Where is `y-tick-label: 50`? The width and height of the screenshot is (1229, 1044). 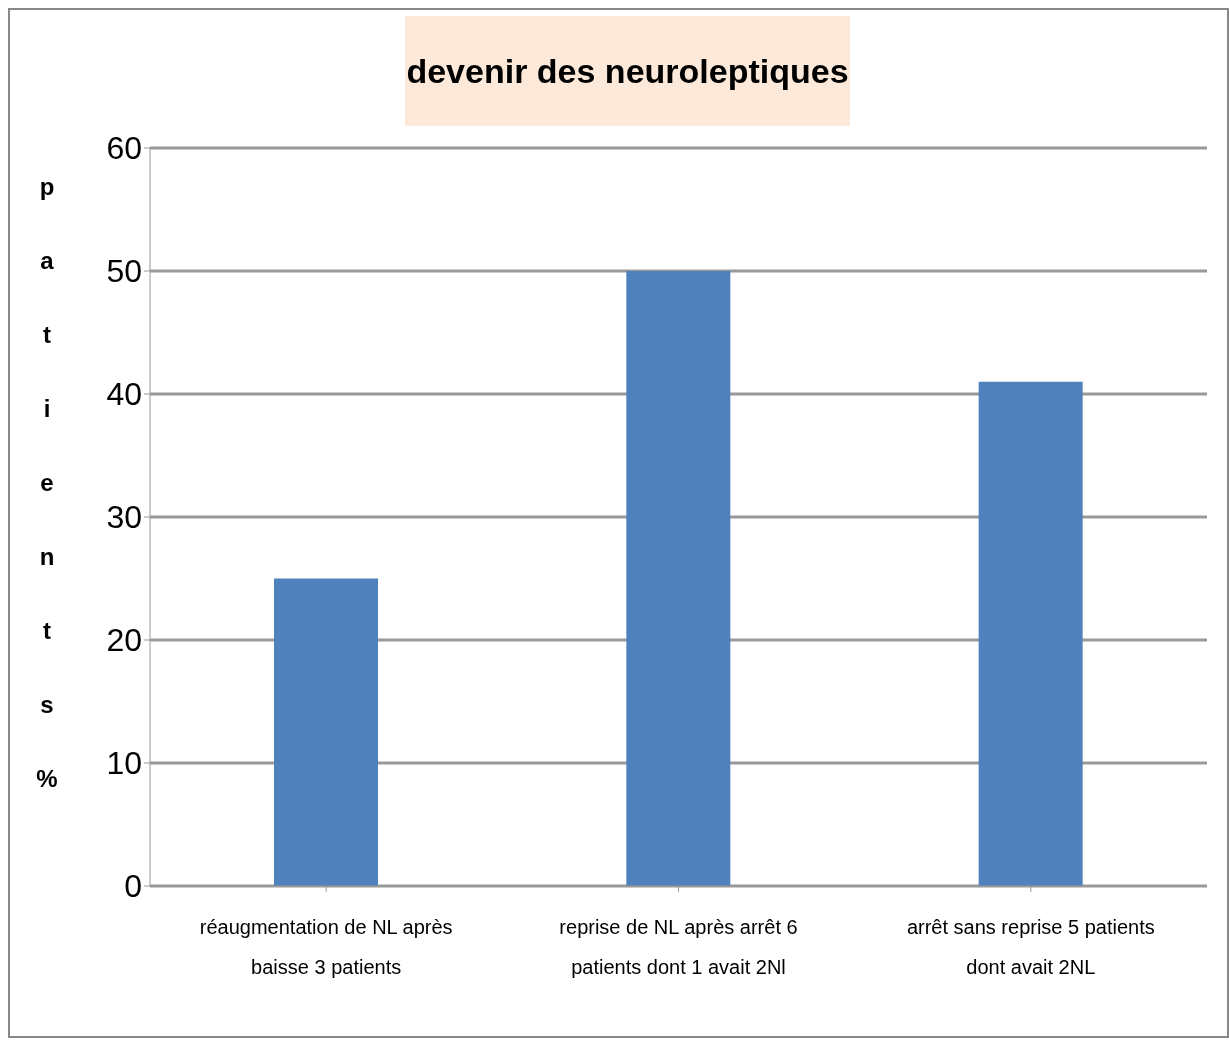 y-tick-label: 50 is located at coordinates (124, 271).